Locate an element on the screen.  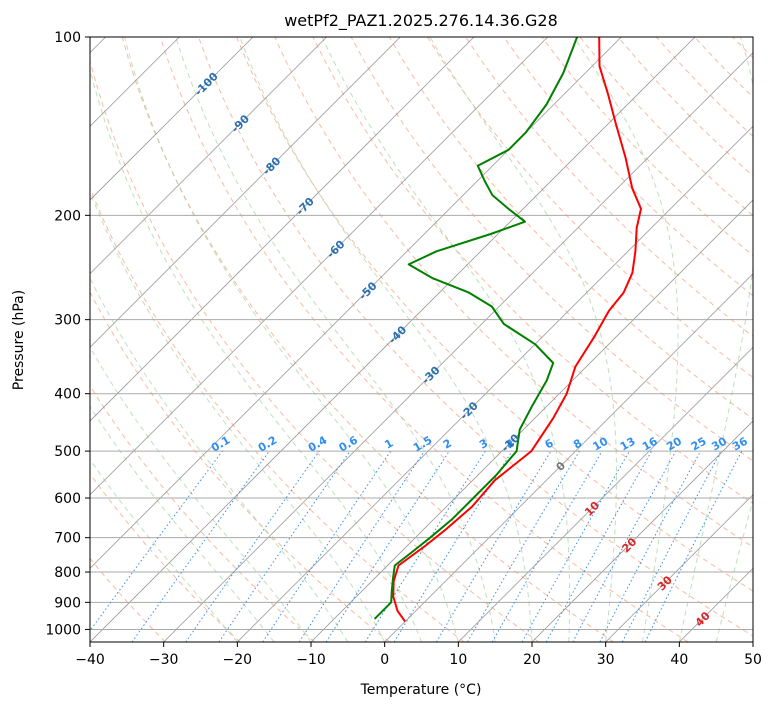
y-tick-label: 100 is located at coordinates (67, 38).